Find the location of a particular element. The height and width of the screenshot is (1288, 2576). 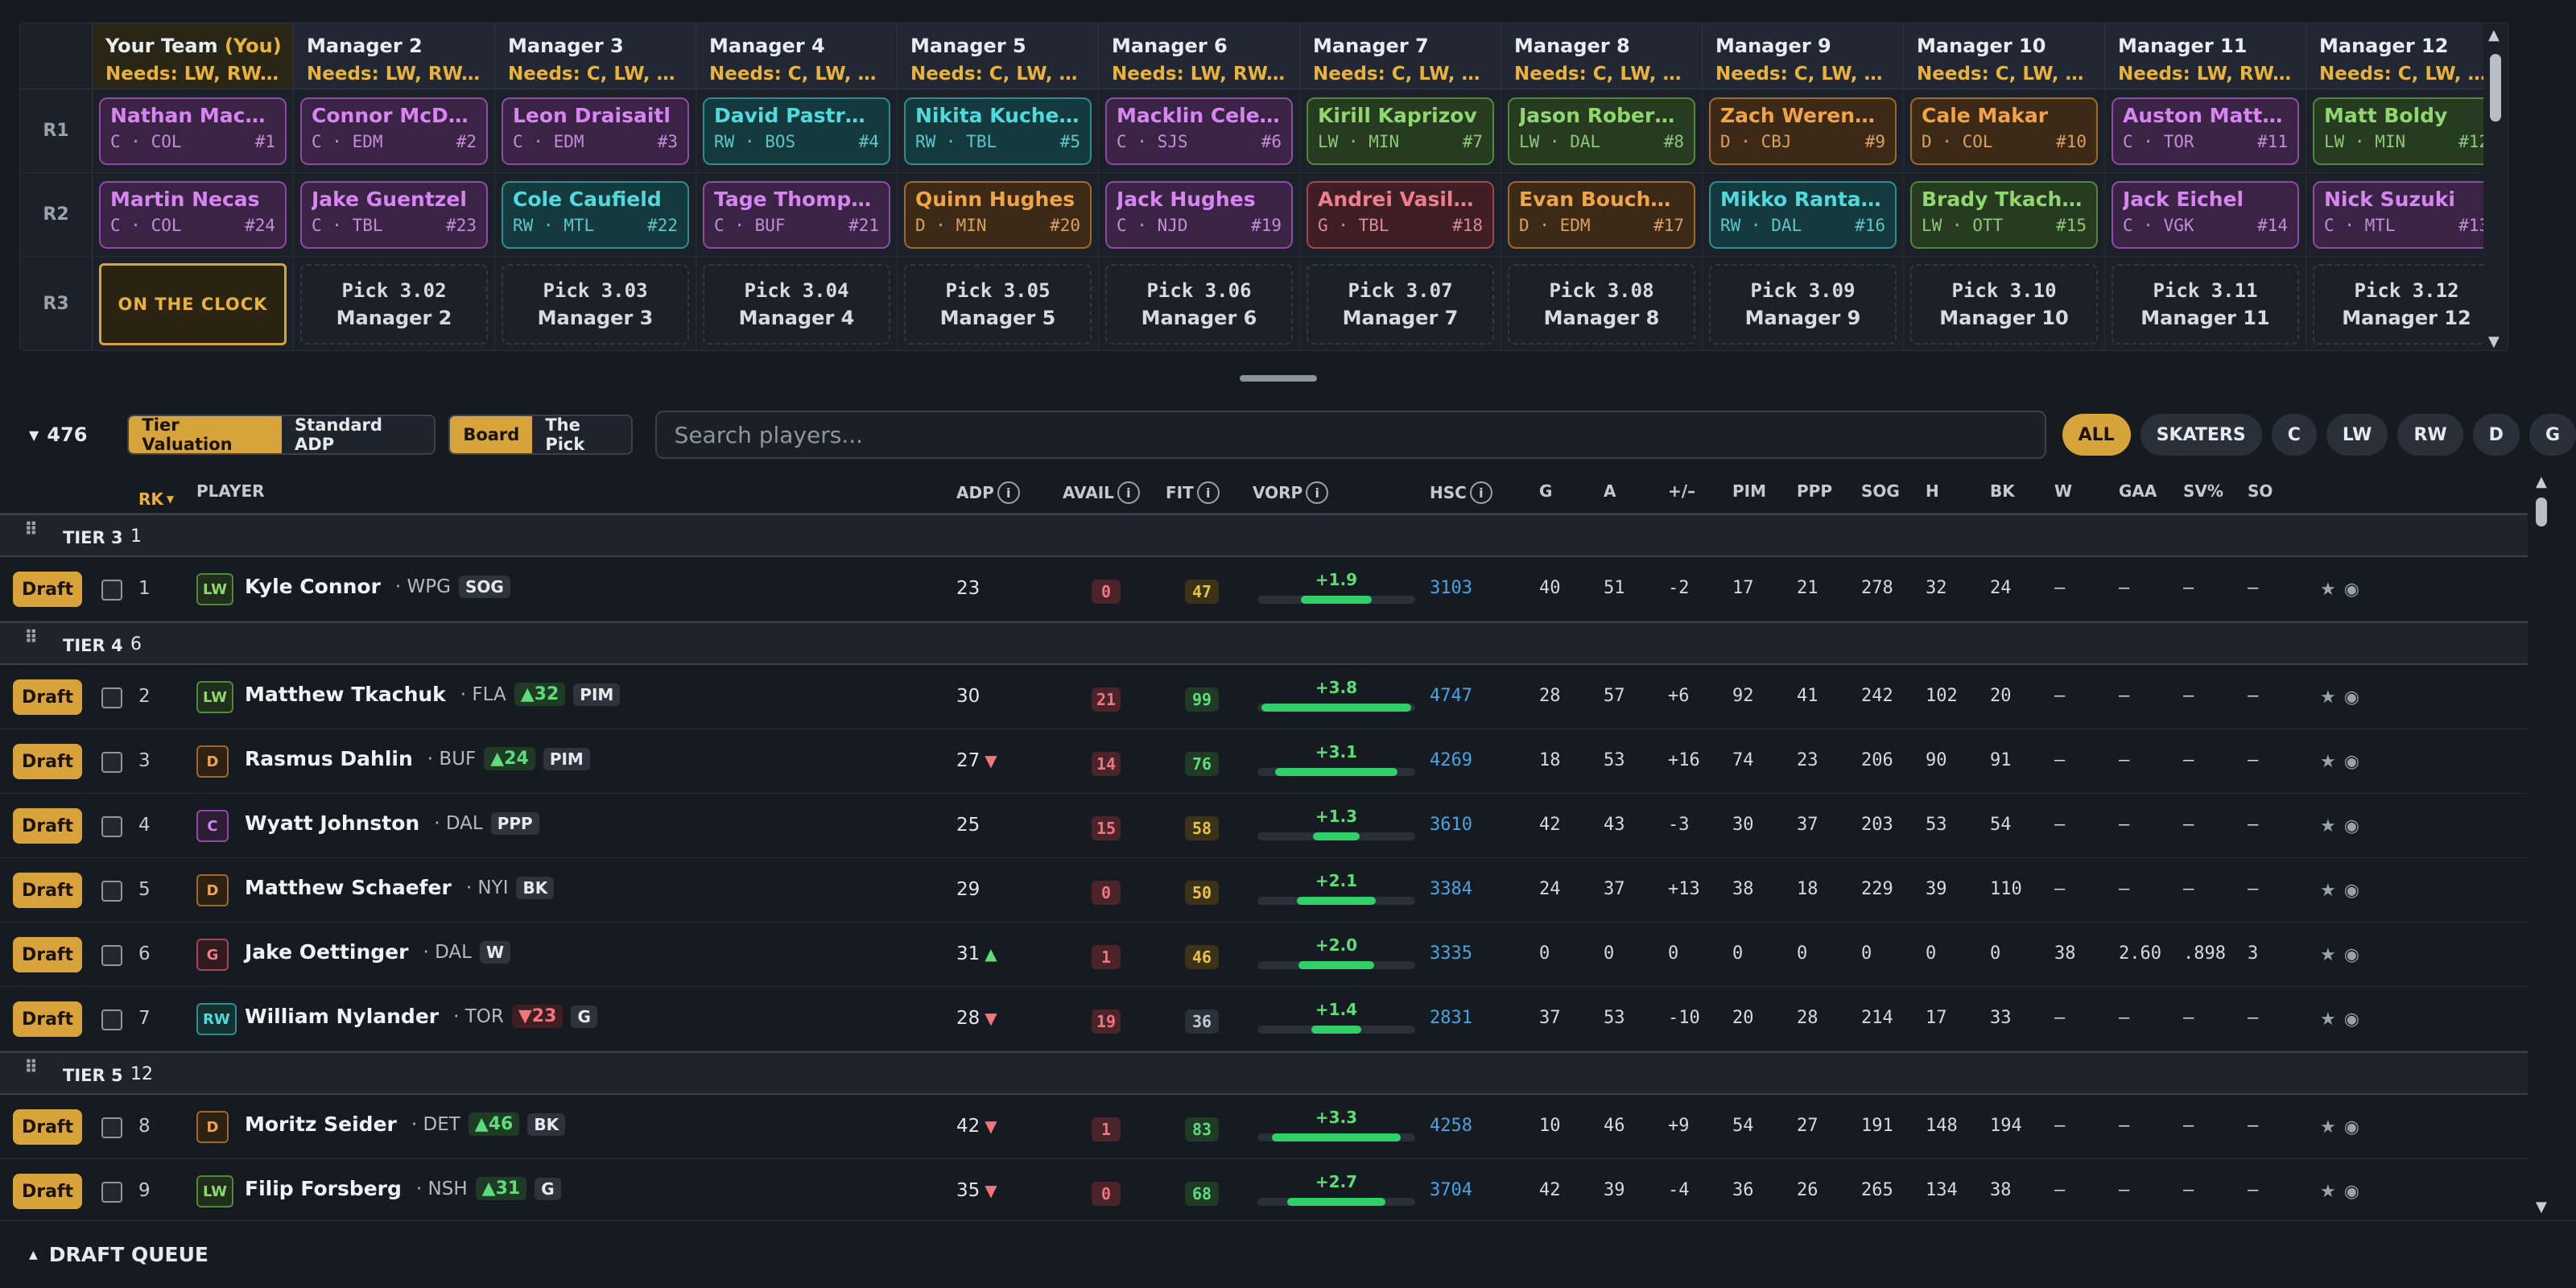

panel-resize-handle is located at coordinates (1278, 378).